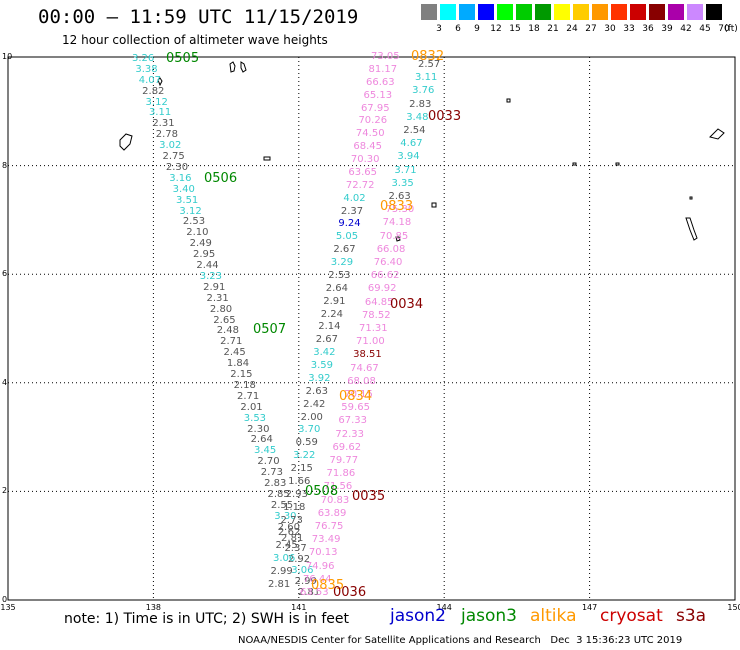  What do you see at coordinates (337, 288) in the screenshot?
I see `track-value: 2.64` at bounding box center [337, 288].